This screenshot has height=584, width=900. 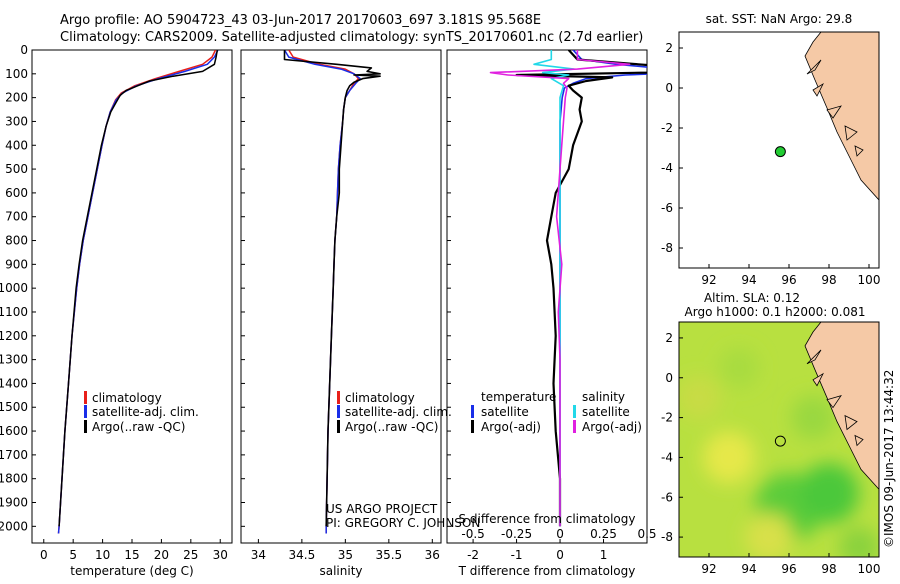 I want to click on y-tick-label: 900, so click(x=16, y=264).